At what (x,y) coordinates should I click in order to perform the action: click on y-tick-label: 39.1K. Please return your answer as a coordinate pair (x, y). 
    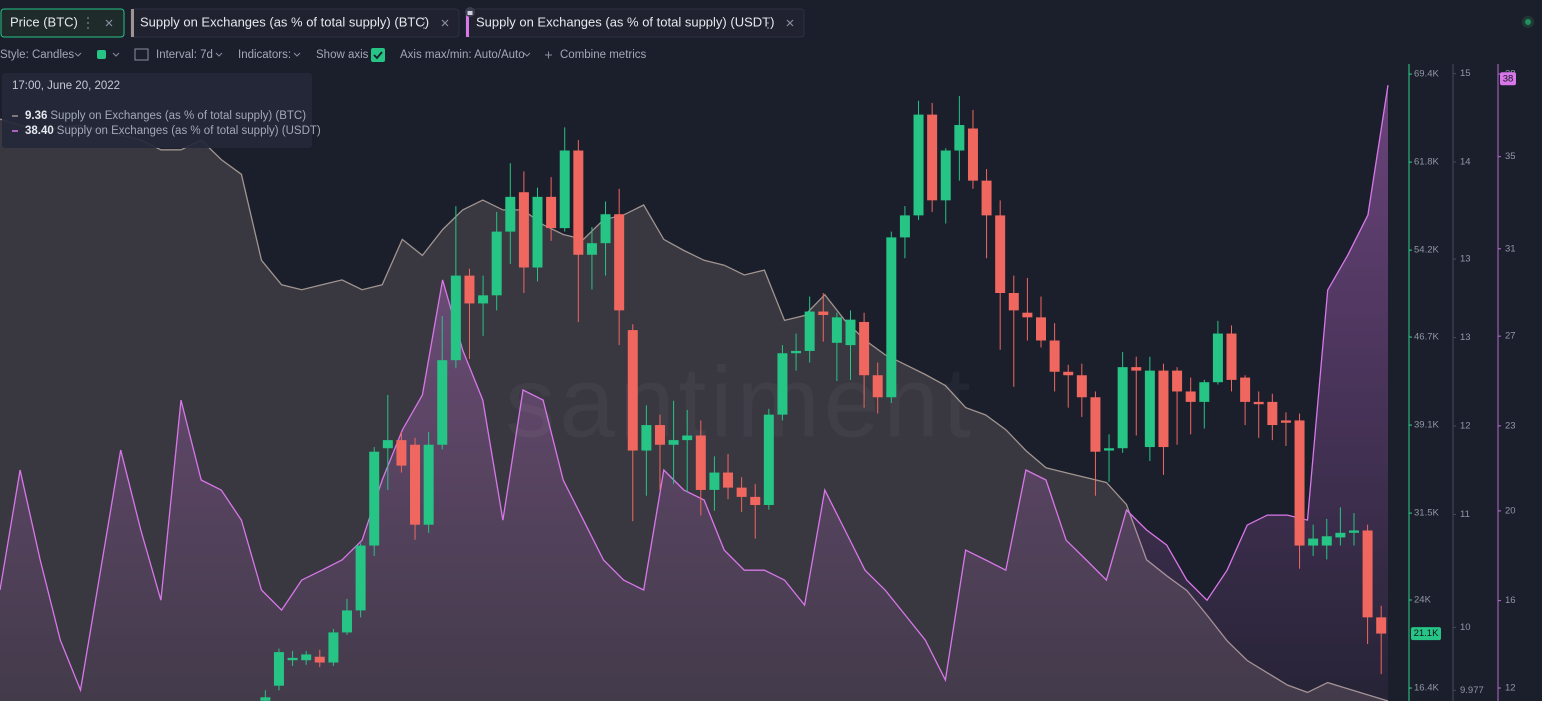
    Looking at the image, I should click on (1426, 425).